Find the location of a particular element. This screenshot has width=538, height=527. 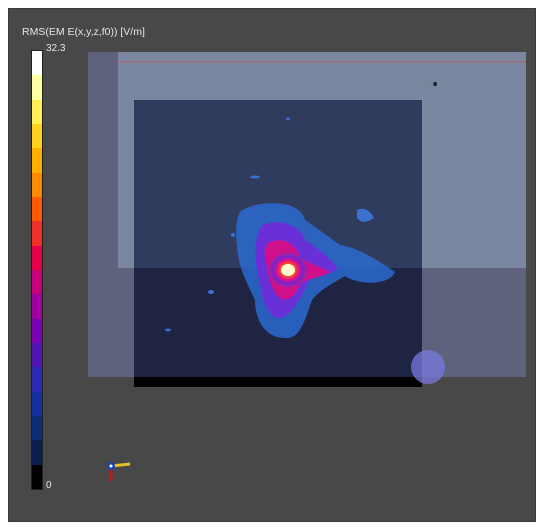

field-peak is located at coordinates (288, 270).